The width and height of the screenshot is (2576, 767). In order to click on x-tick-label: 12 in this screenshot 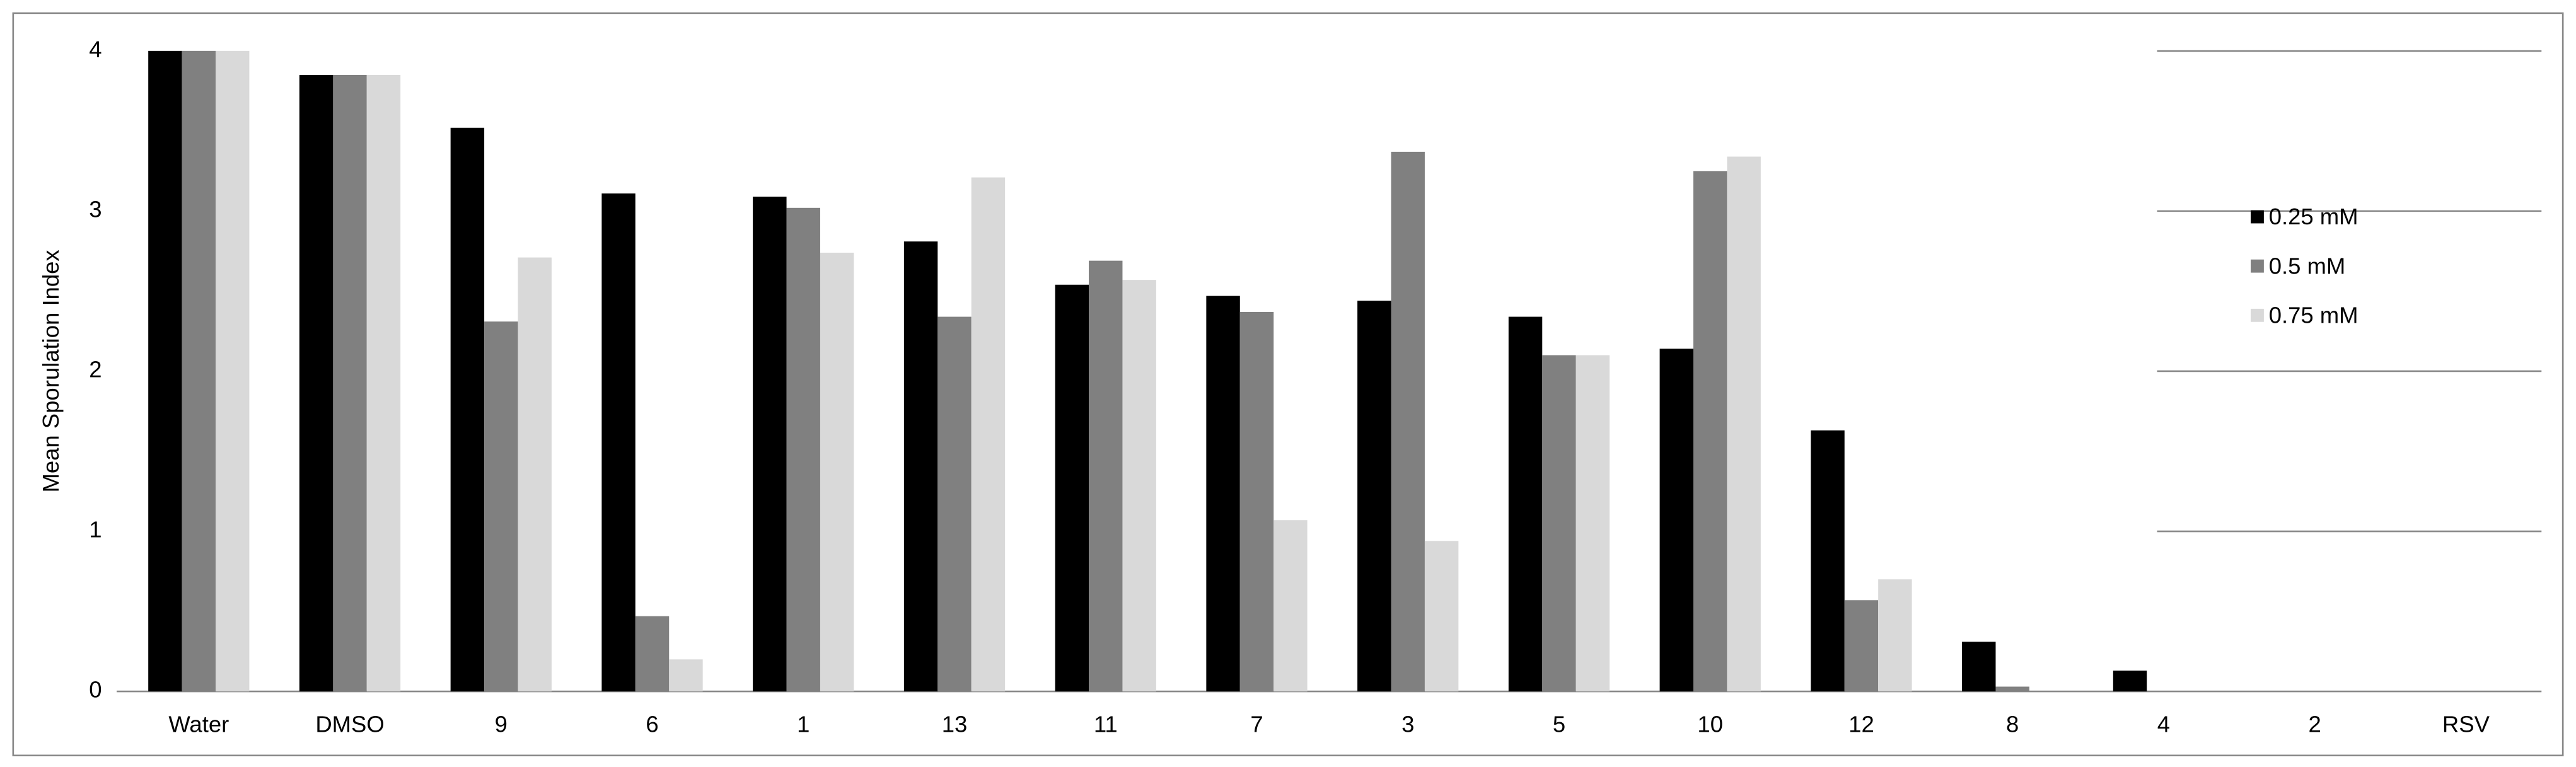, I will do `click(1861, 724)`.